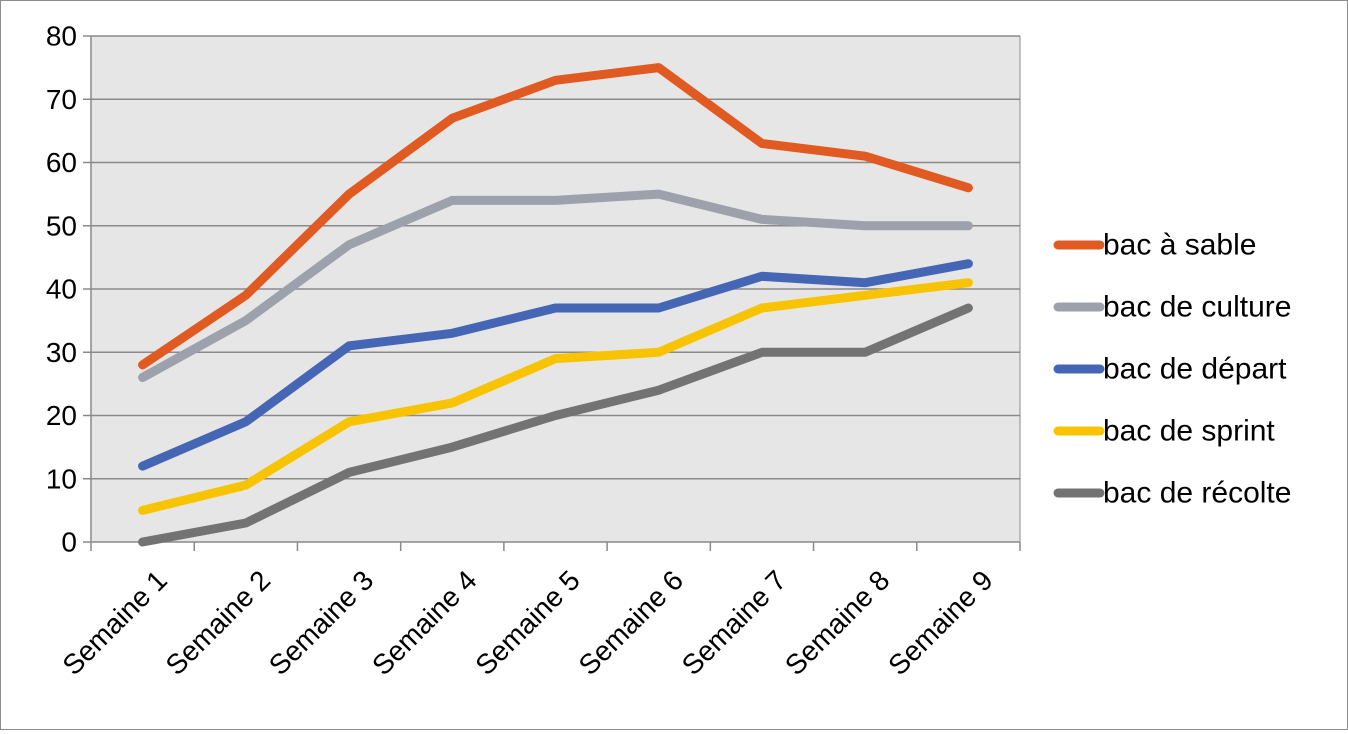  Describe the element at coordinates (218, 622) in the screenshot. I see `x-tick-label: Semaine 2` at that location.